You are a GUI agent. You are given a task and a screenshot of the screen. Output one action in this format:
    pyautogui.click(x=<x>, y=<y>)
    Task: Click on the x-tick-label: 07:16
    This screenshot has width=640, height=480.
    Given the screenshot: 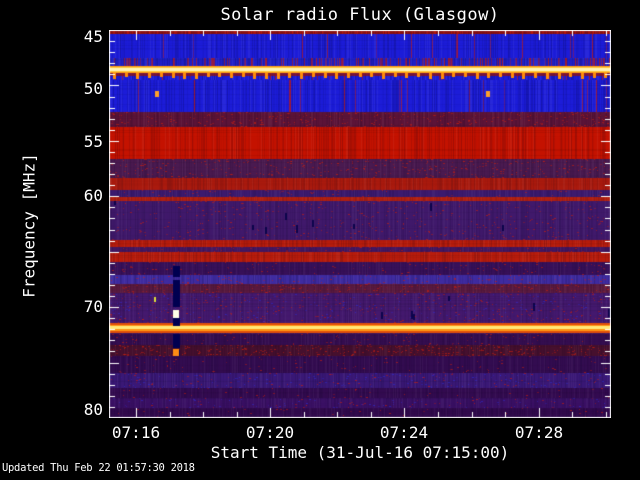 What is the action you would take?
    pyautogui.click(x=136, y=432)
    